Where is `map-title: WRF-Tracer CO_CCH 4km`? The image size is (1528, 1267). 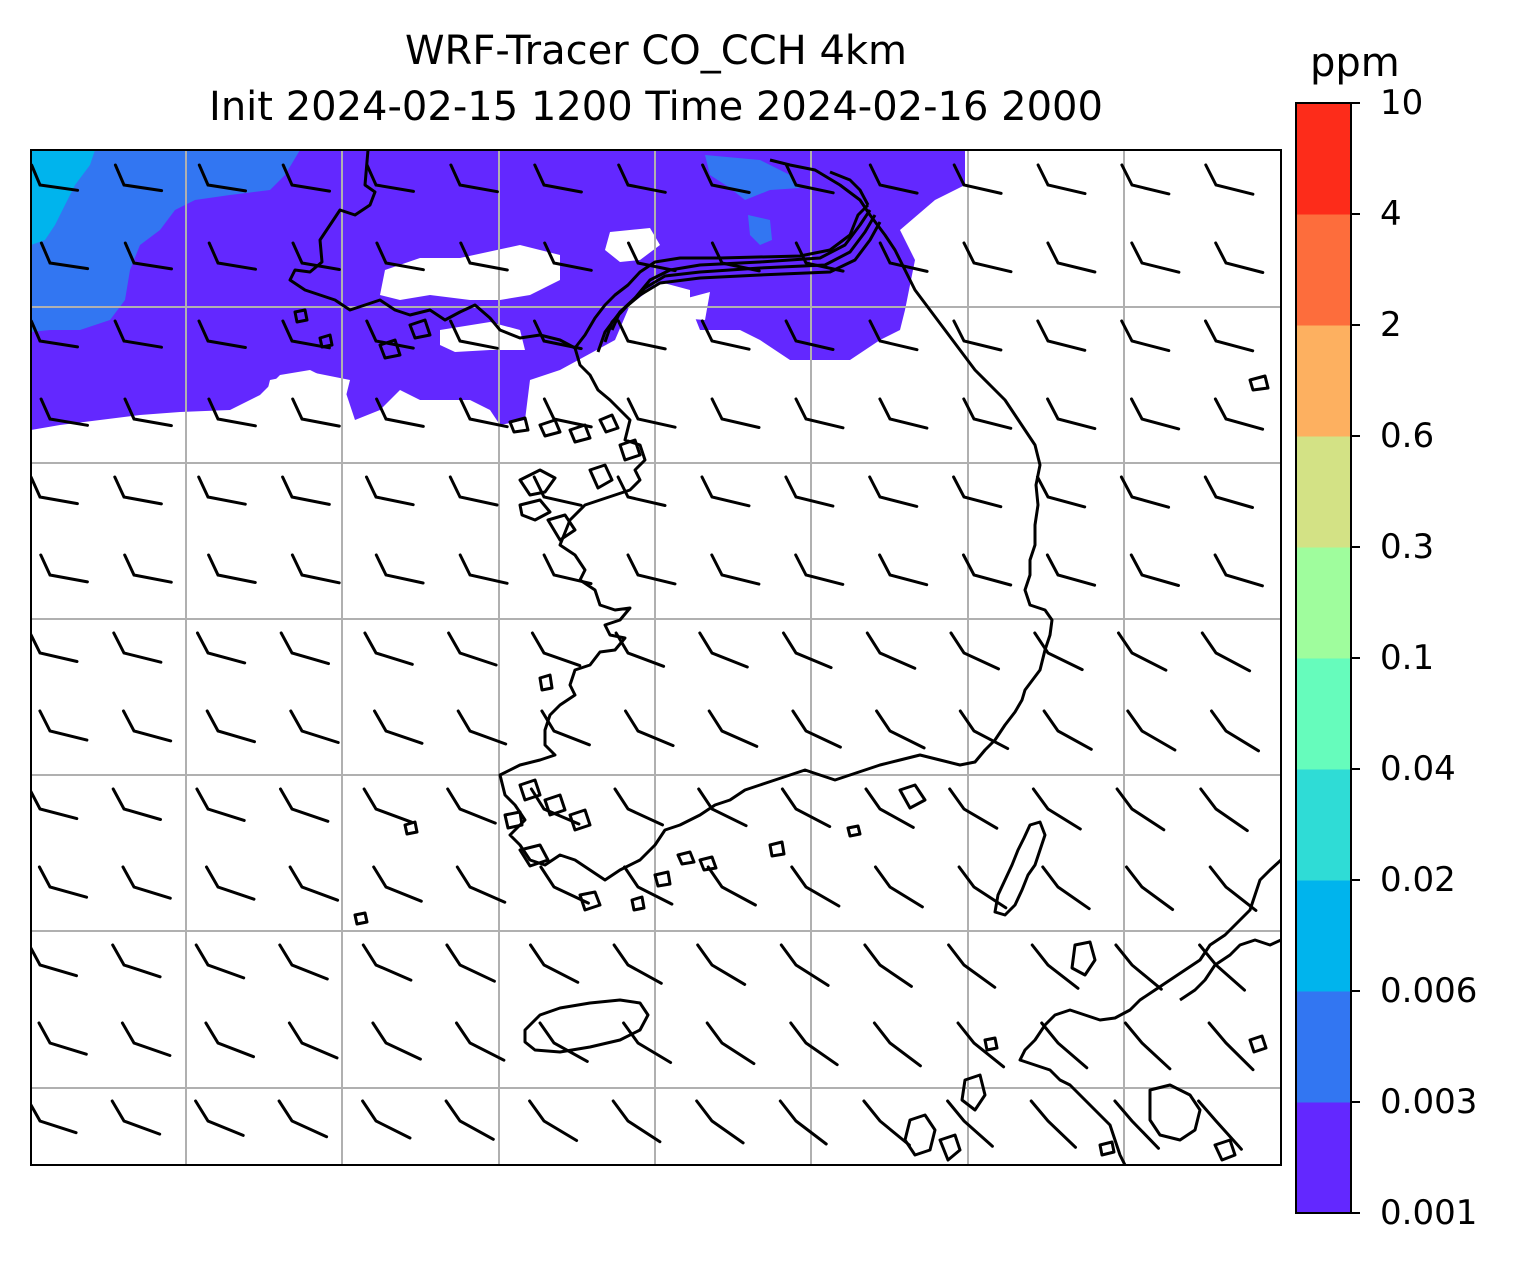 map-title: WRF-Tracer CO_CCH 4km is located at coordinates (656, 51).